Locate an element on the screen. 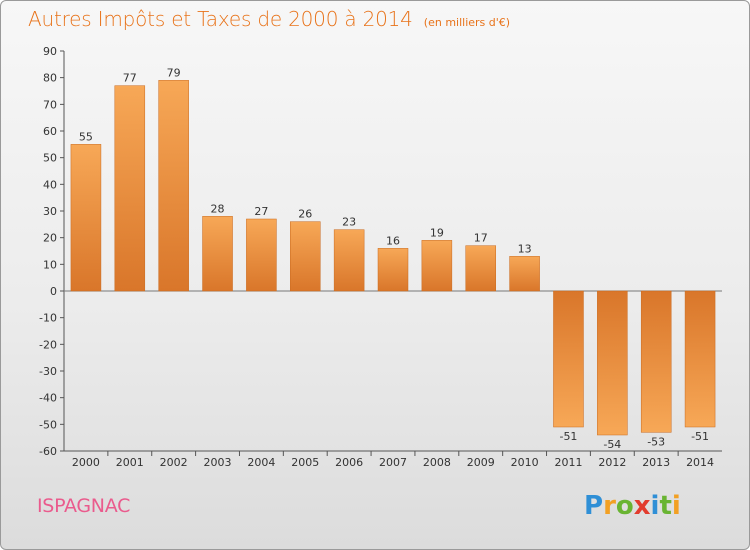 Image resolution: width=750 pixels, height=550 pixels. logo-letter: o is located at coordinates (624, 506).